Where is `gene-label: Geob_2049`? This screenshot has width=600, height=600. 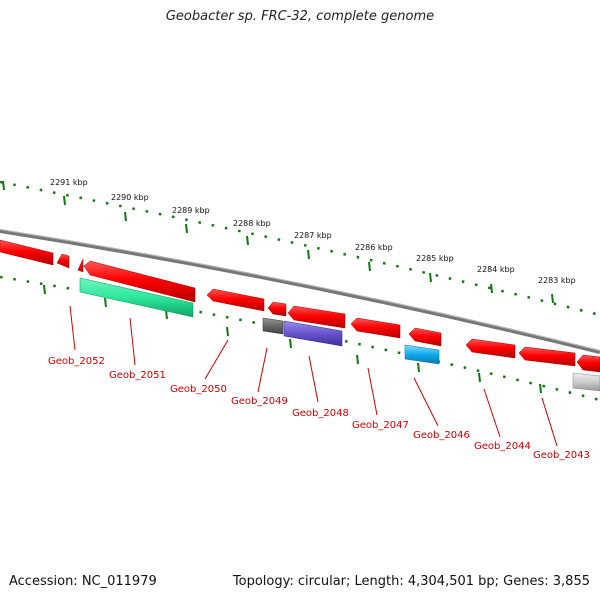
gene-label: Geob_2049 is located at coordinates (259, 401).